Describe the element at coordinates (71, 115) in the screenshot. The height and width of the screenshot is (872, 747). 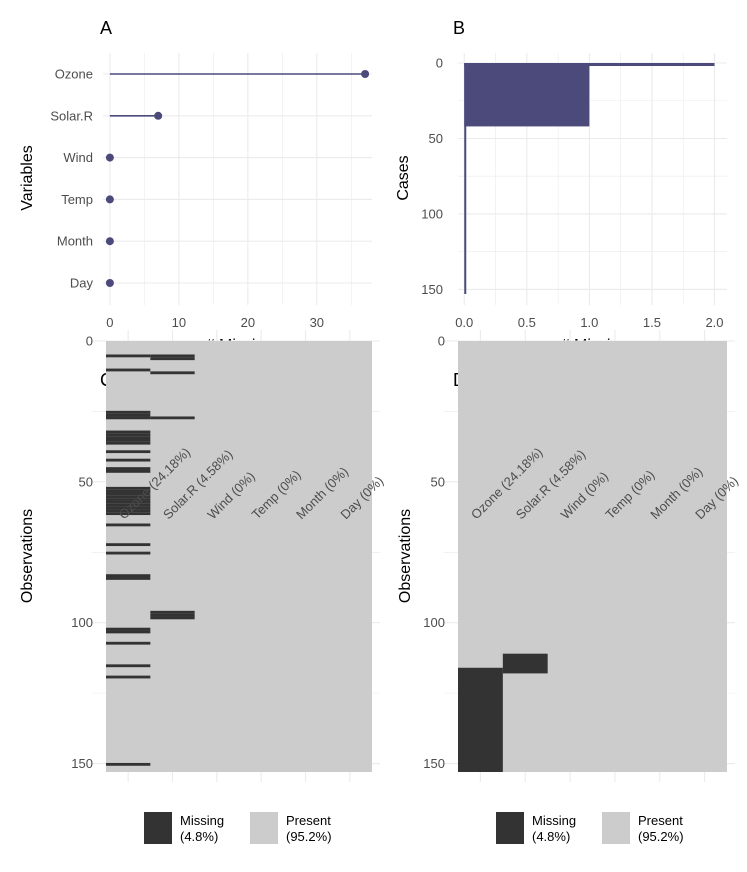
I see `y-tick-label: Solar.R` at that location.